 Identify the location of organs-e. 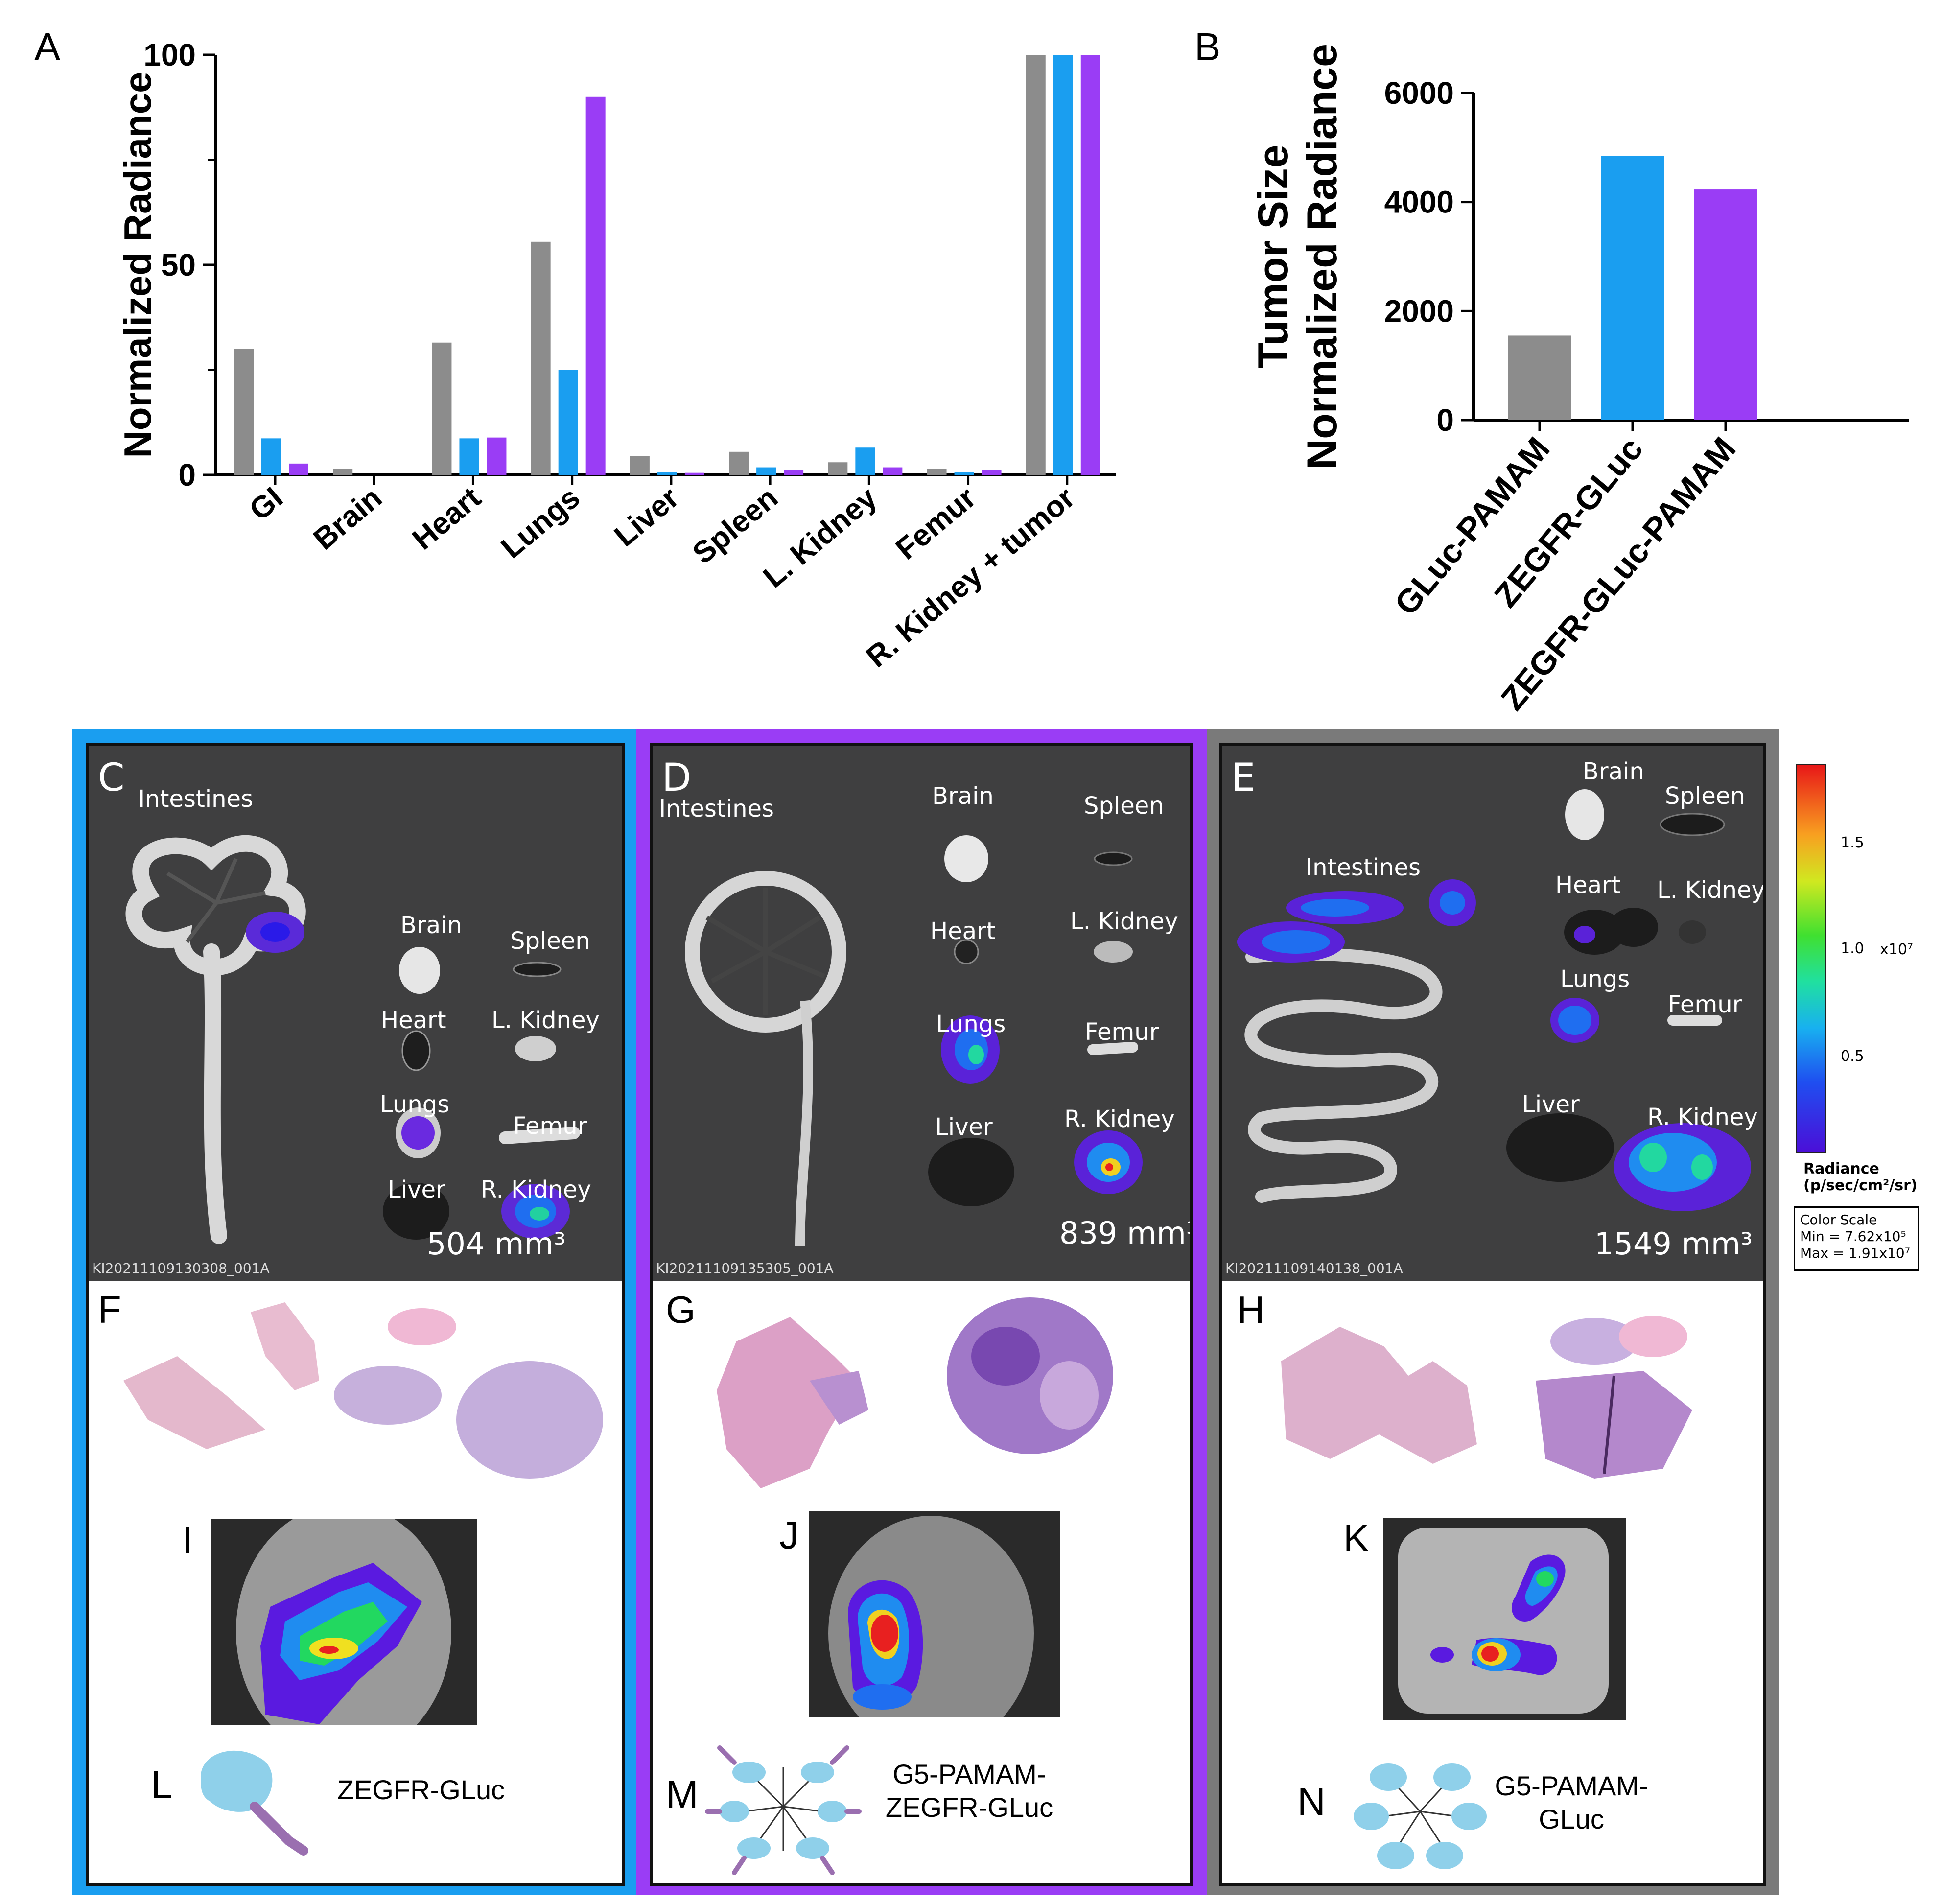
(1494, 1000).